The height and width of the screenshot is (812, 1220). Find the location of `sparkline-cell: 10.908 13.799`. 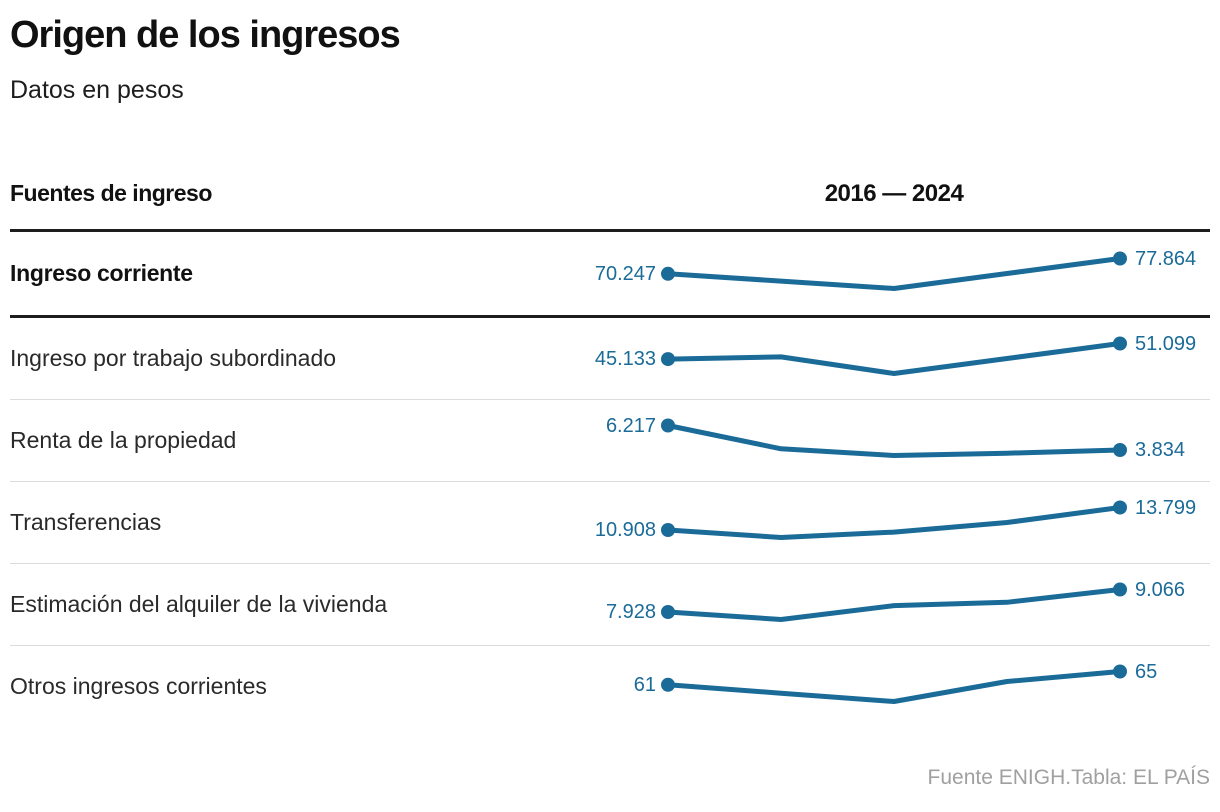

sparkline-cell: 10.908 13.799 is located at coordinates (885, 522).